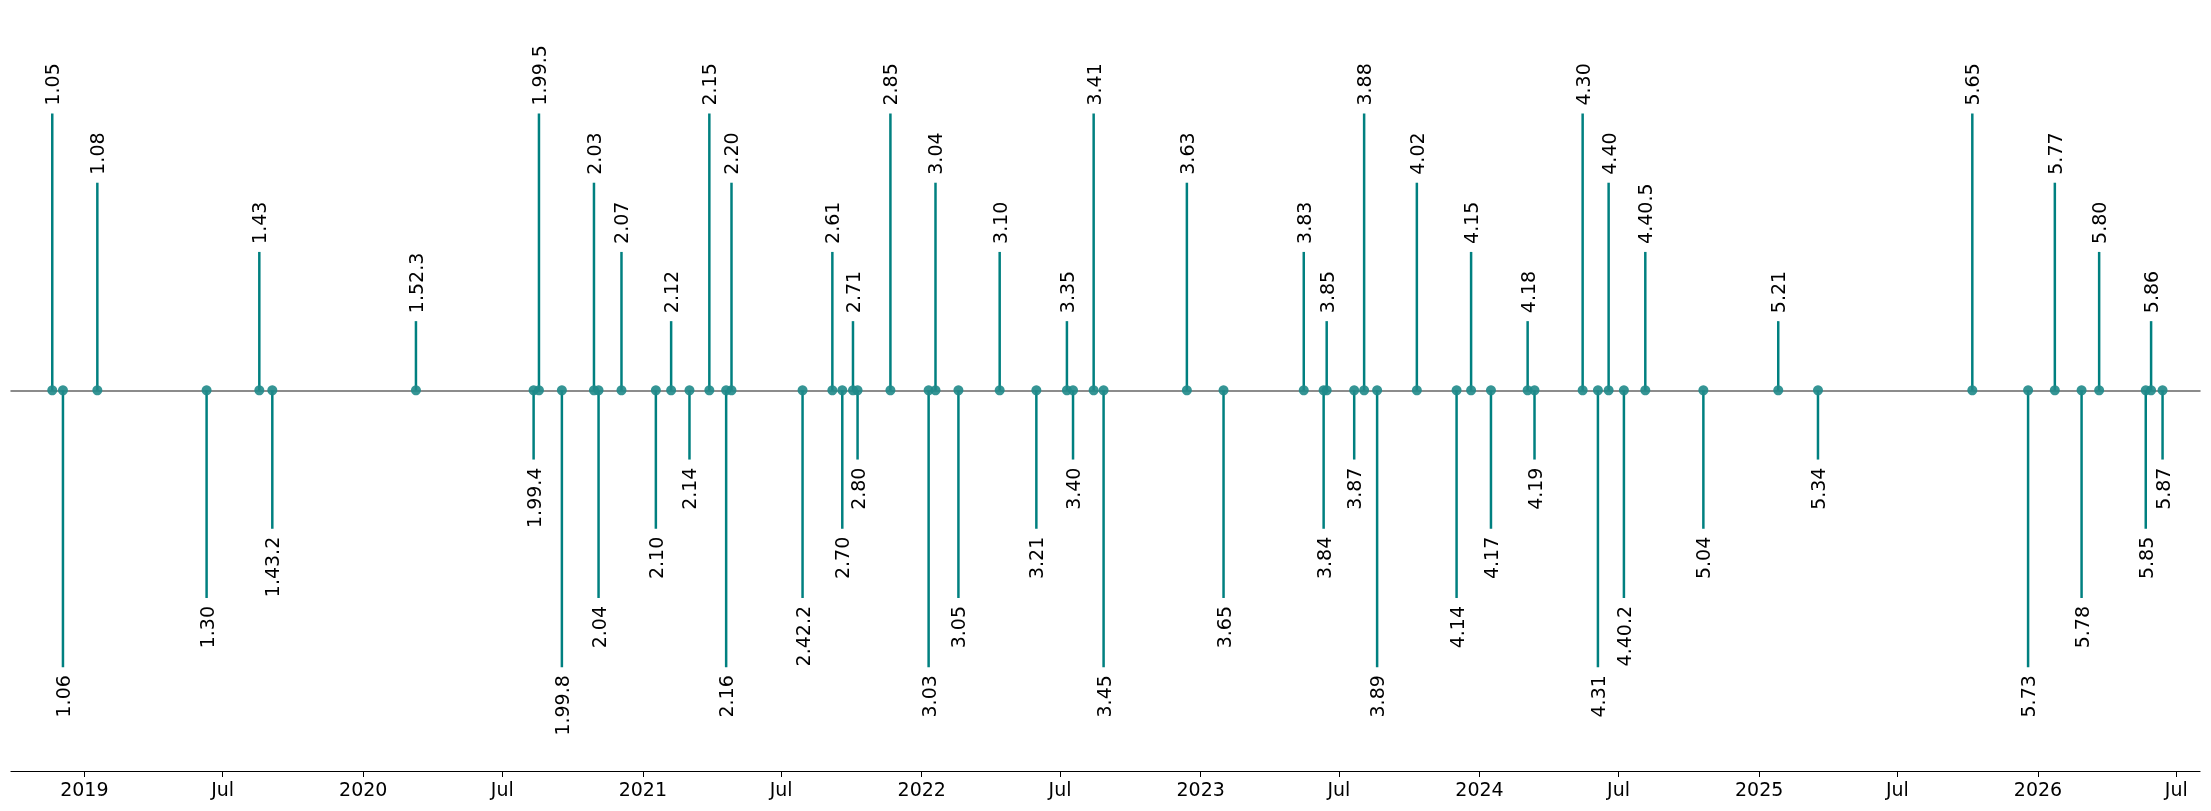 The height and width of the screenshot is (811, 2211). What do you see at coordinates (1471, 222) in the screenshot?
I see `annotation: 4.15` at bounding box center [1471, 222].